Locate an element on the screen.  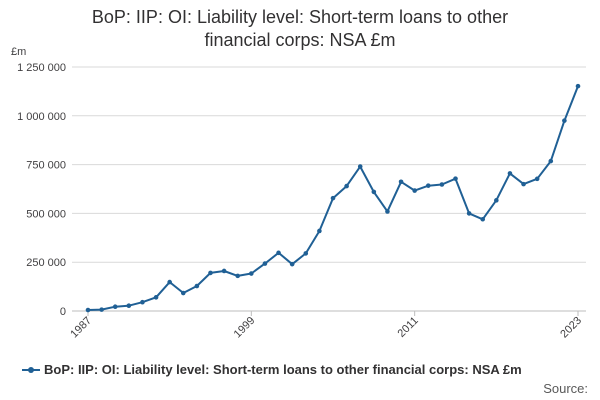
x-tick-label: 1999 is located at coordinates (245, 328).